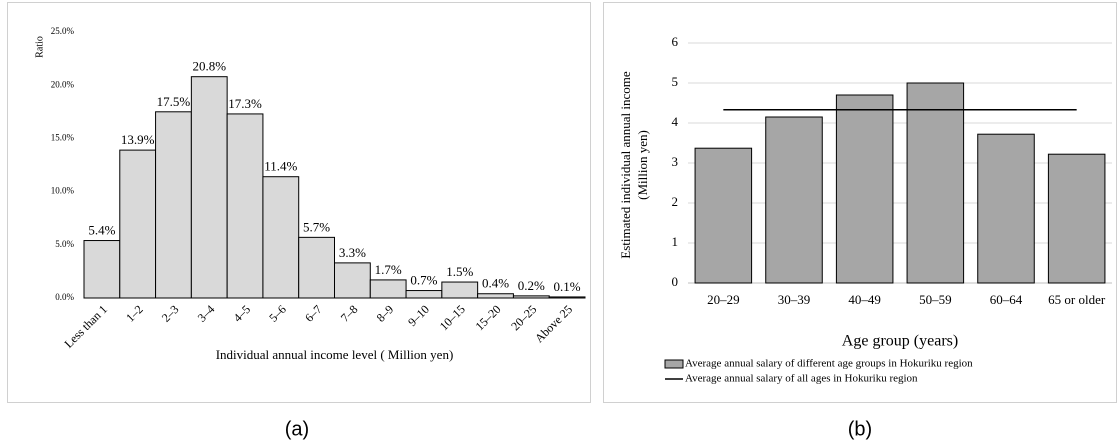  Describe the element at coordinates (675, 81) in the screenshot. I see `y-tick-label: 5` at that location.